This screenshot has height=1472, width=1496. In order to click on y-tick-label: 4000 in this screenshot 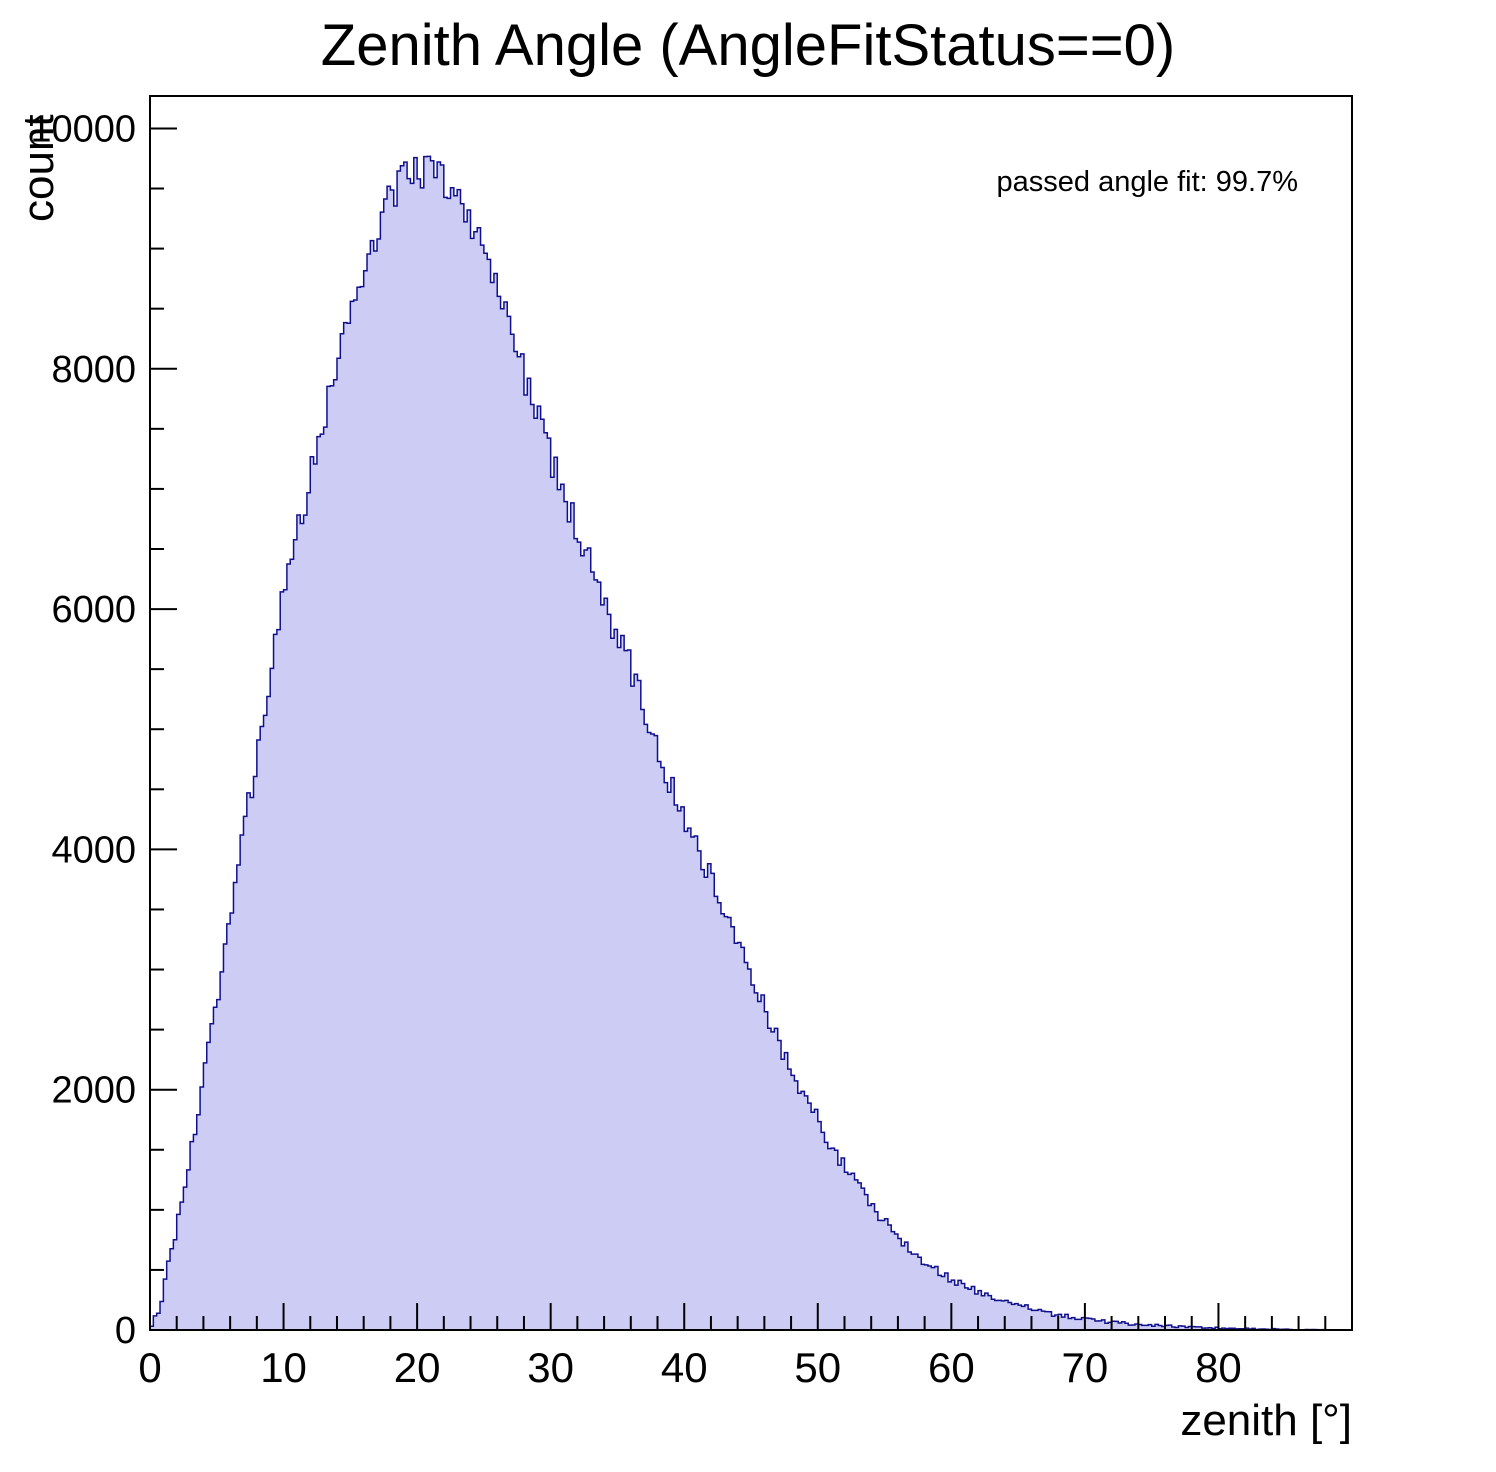, I will do `click(93, 850)`.